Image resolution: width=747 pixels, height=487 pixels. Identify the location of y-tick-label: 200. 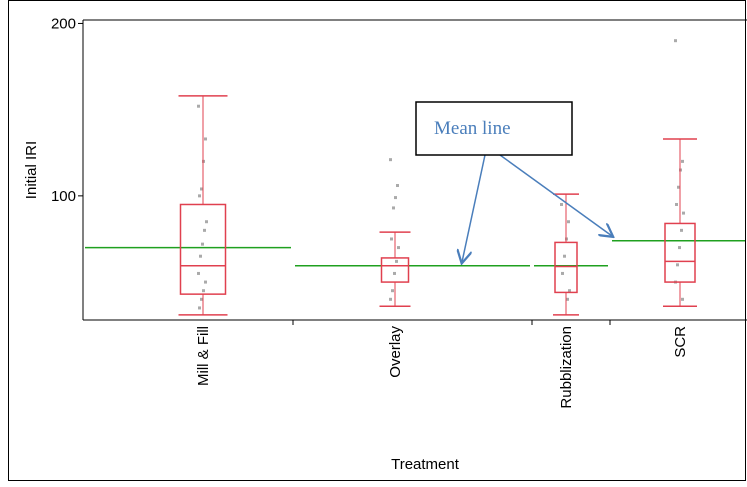
(63, 23).